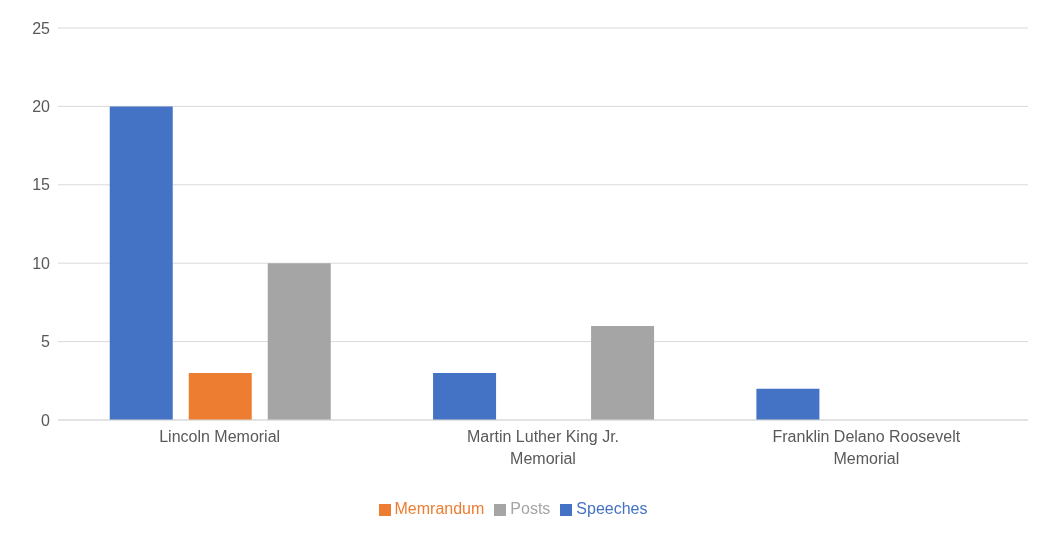  Describe the element at coordinates (439, 508) in the screenshot. I see `legend-label: Memrandum` at that location.